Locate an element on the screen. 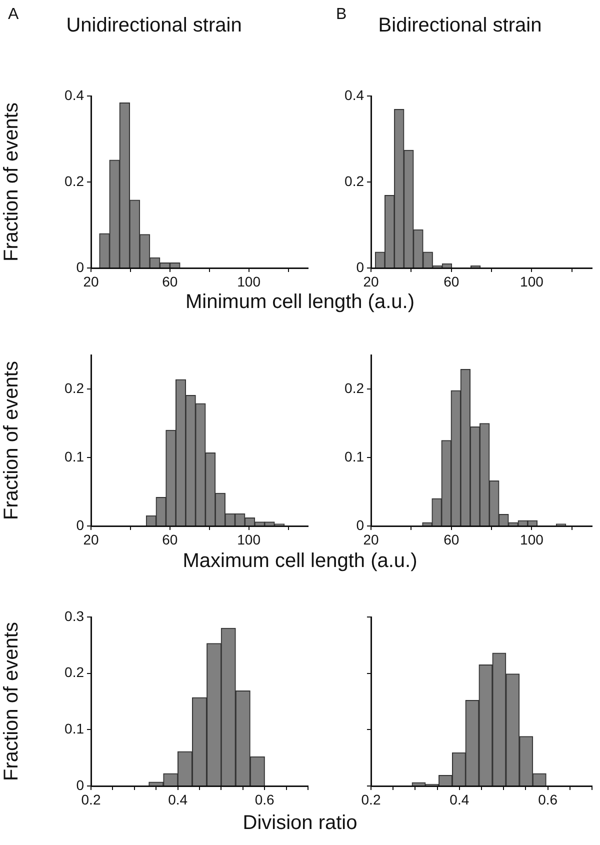  chart-title: Unidirectional strain is located at coordinates (154, 25).